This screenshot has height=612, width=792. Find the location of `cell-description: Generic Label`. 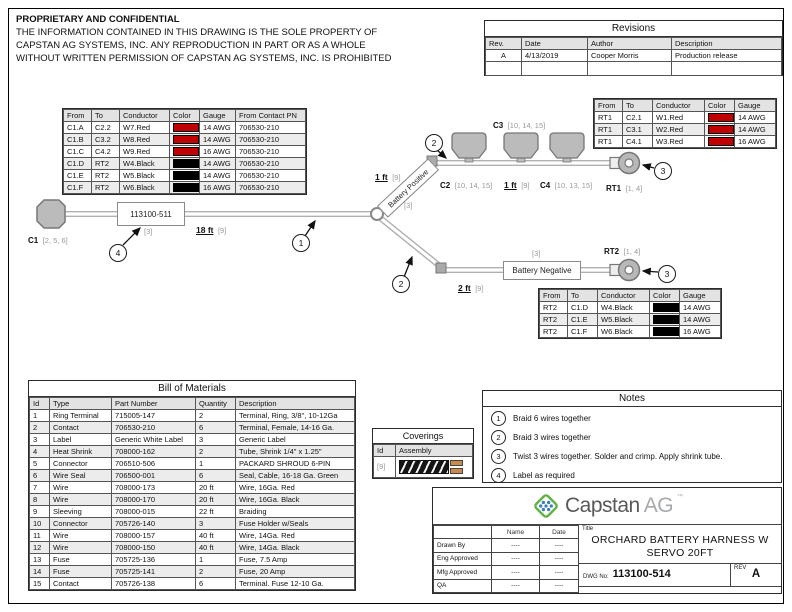

cell-description: Generic Label is located at coordinates (295, 439).